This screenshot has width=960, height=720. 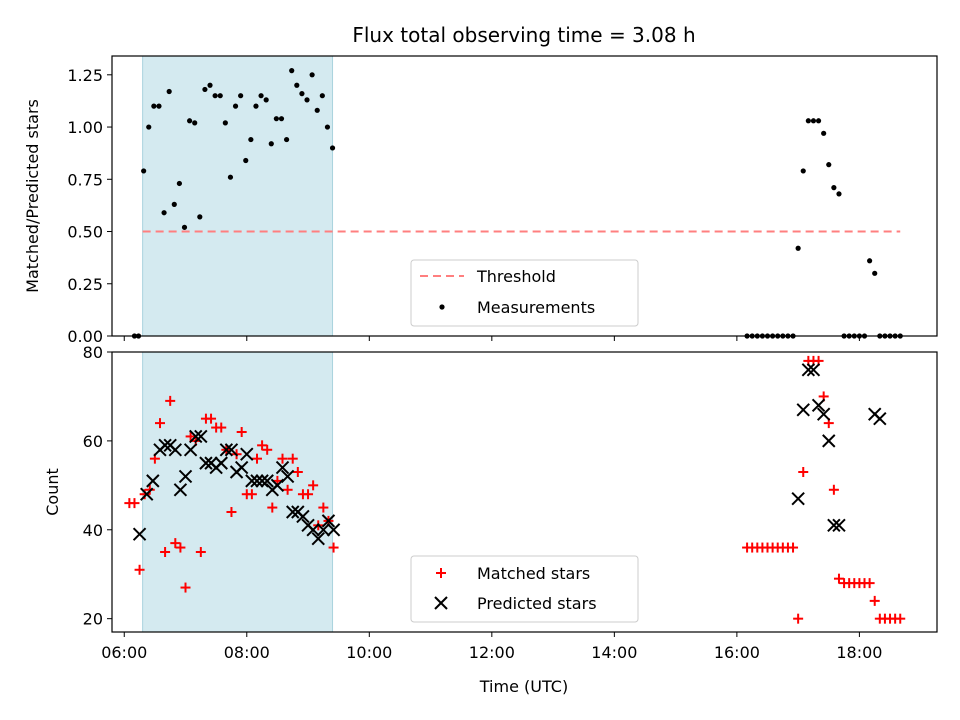 I want to click on y-tick-label: 0.00, so click(x=85, y=336).